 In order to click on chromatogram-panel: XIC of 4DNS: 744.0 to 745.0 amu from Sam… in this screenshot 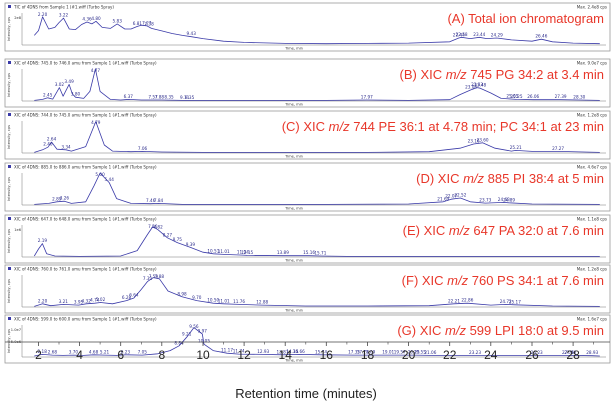, I will do `click(307, 135)`.